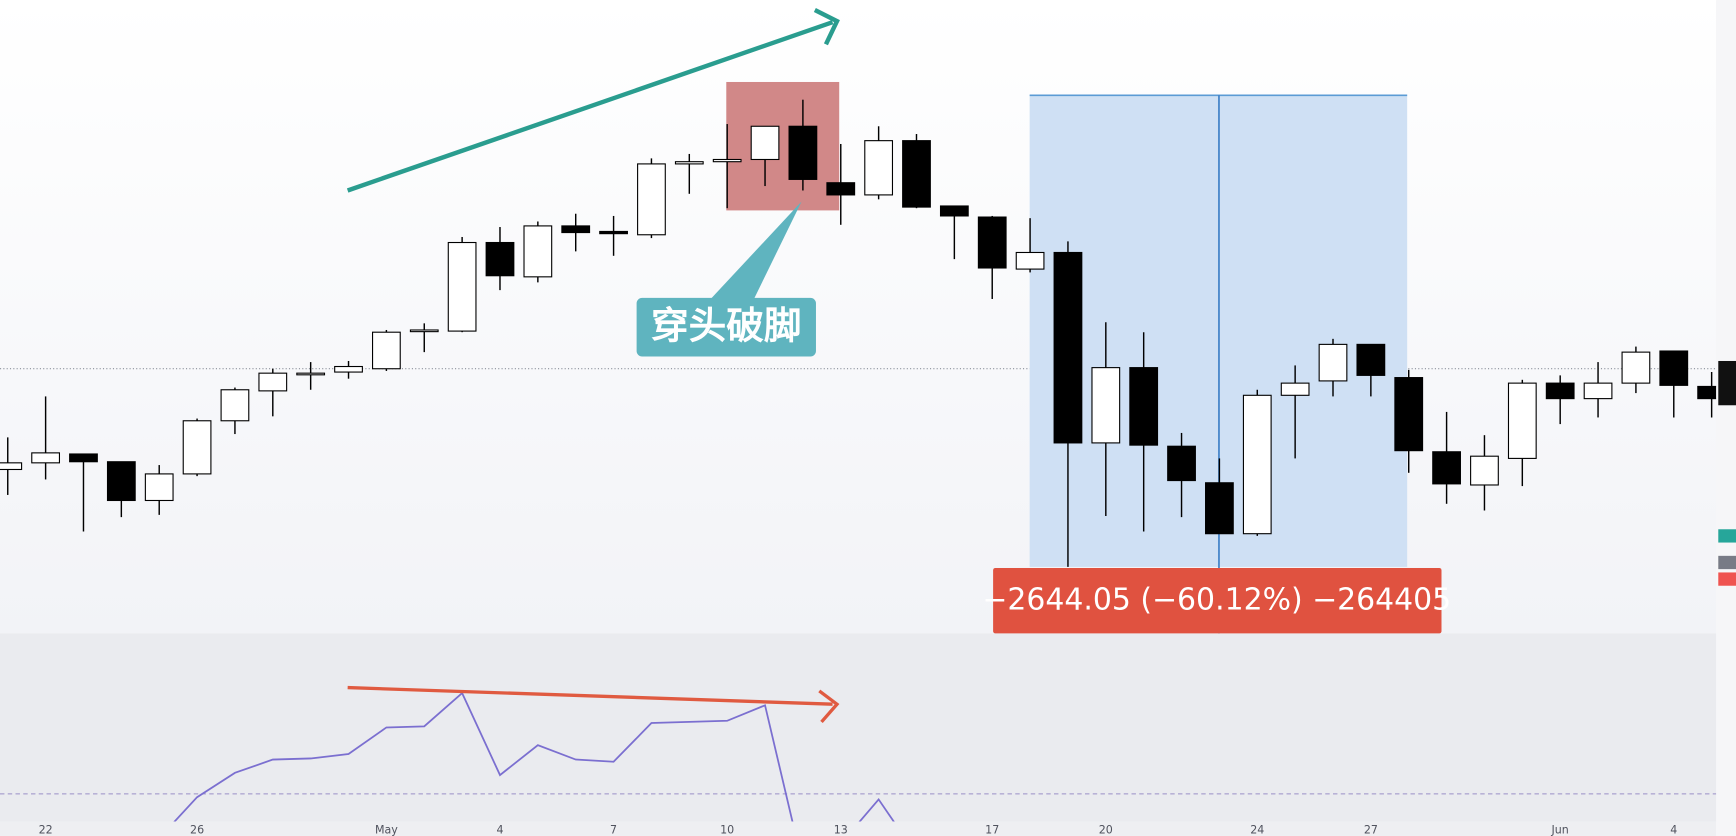 The image size is (1736, 836). What do you see at coordinates (197, 829) in the screenshot?
I see `x-tick-label: 26` at bounding box center [197, 829].